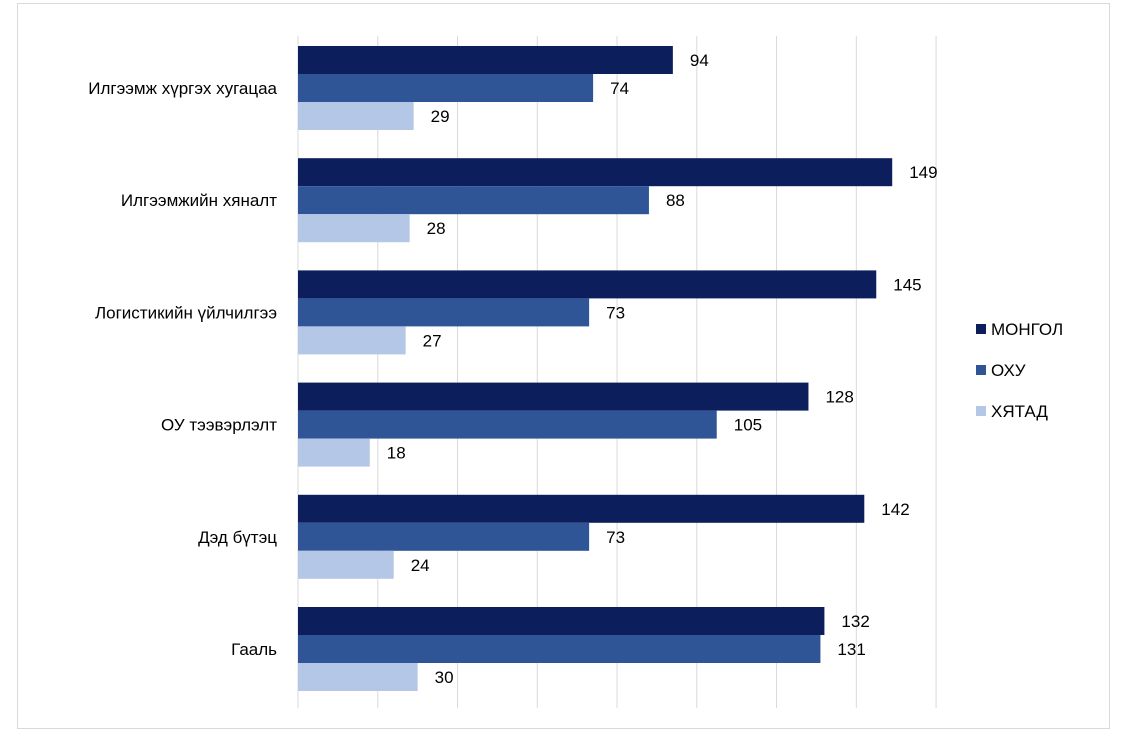 Image resolution: width=1122 pixels, height=733 pixels. What do you see at coordinates (619, 88) in the screenshot?
I see `data-label: 74` at bounding box center [619, 88].